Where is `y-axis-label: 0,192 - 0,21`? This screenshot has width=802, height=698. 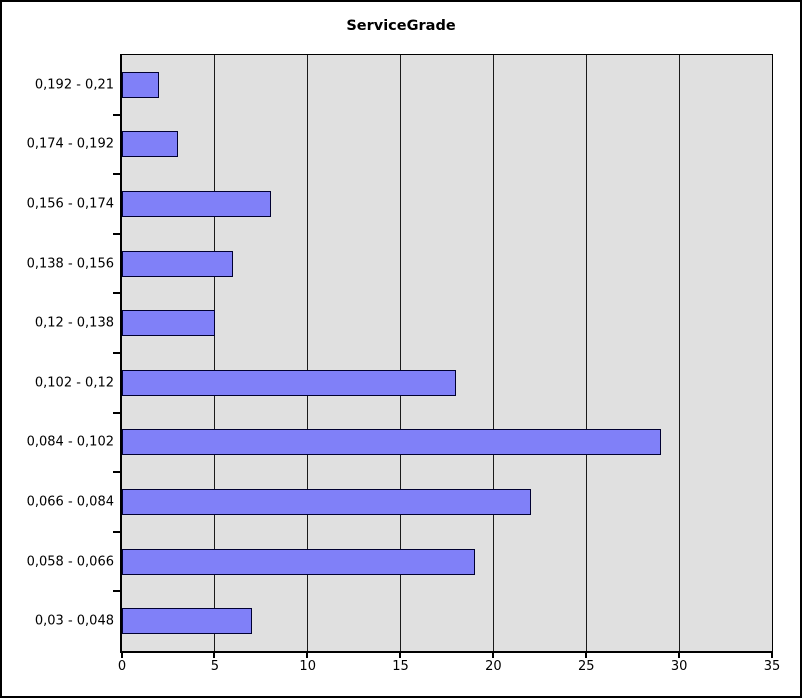 y-axis-label: 0,192 - 0,21 is located at coordinates (74, 85).